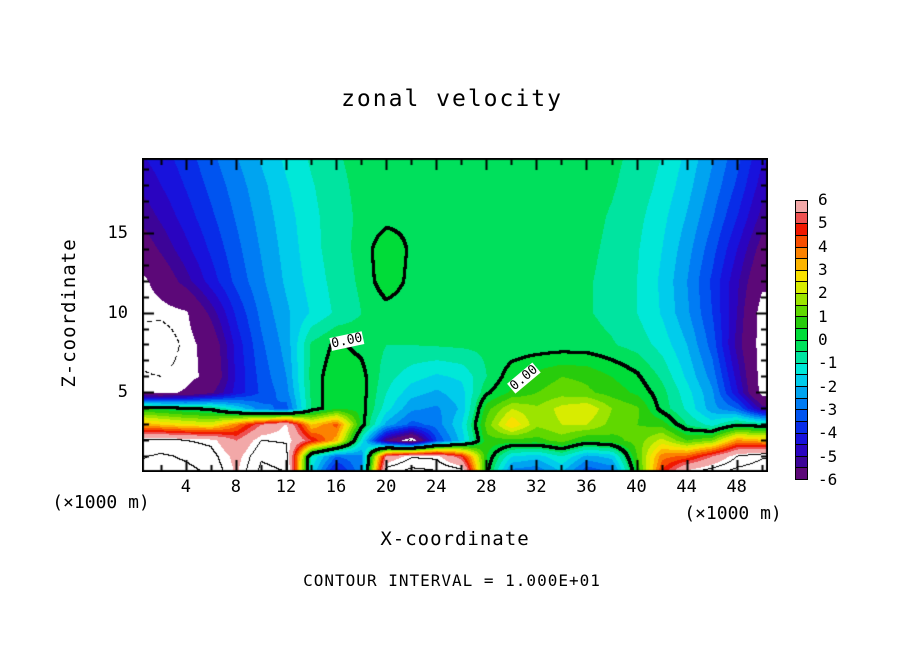 Image resolution: width=904 pixels, height=654 pixels. I want to click on x-tick-label: 16, so click(336, 487).